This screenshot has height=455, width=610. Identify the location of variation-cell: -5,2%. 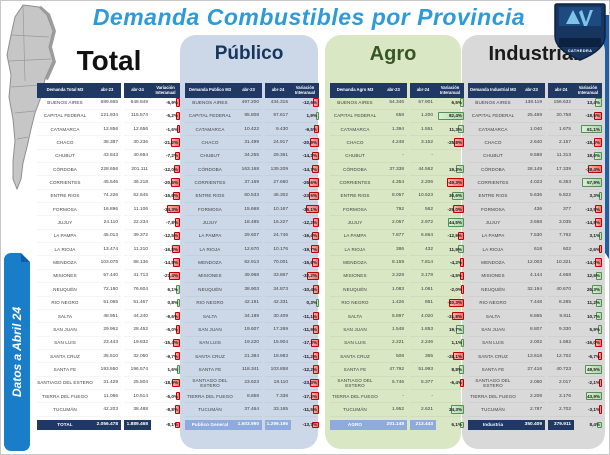
(165, 117).